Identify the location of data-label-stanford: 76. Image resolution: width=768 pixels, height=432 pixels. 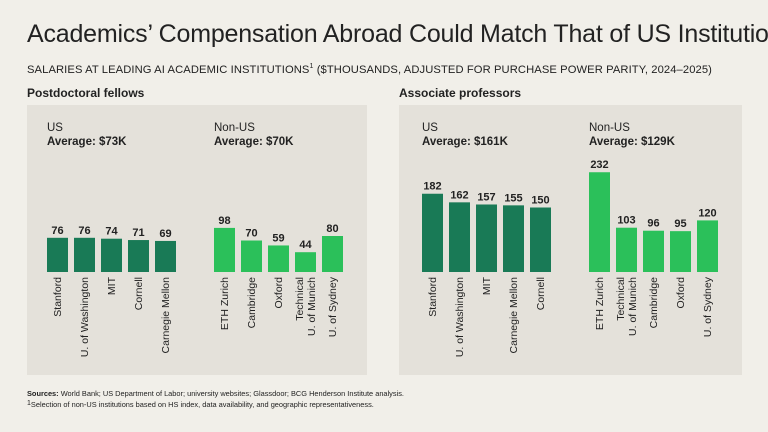
(57, 231).